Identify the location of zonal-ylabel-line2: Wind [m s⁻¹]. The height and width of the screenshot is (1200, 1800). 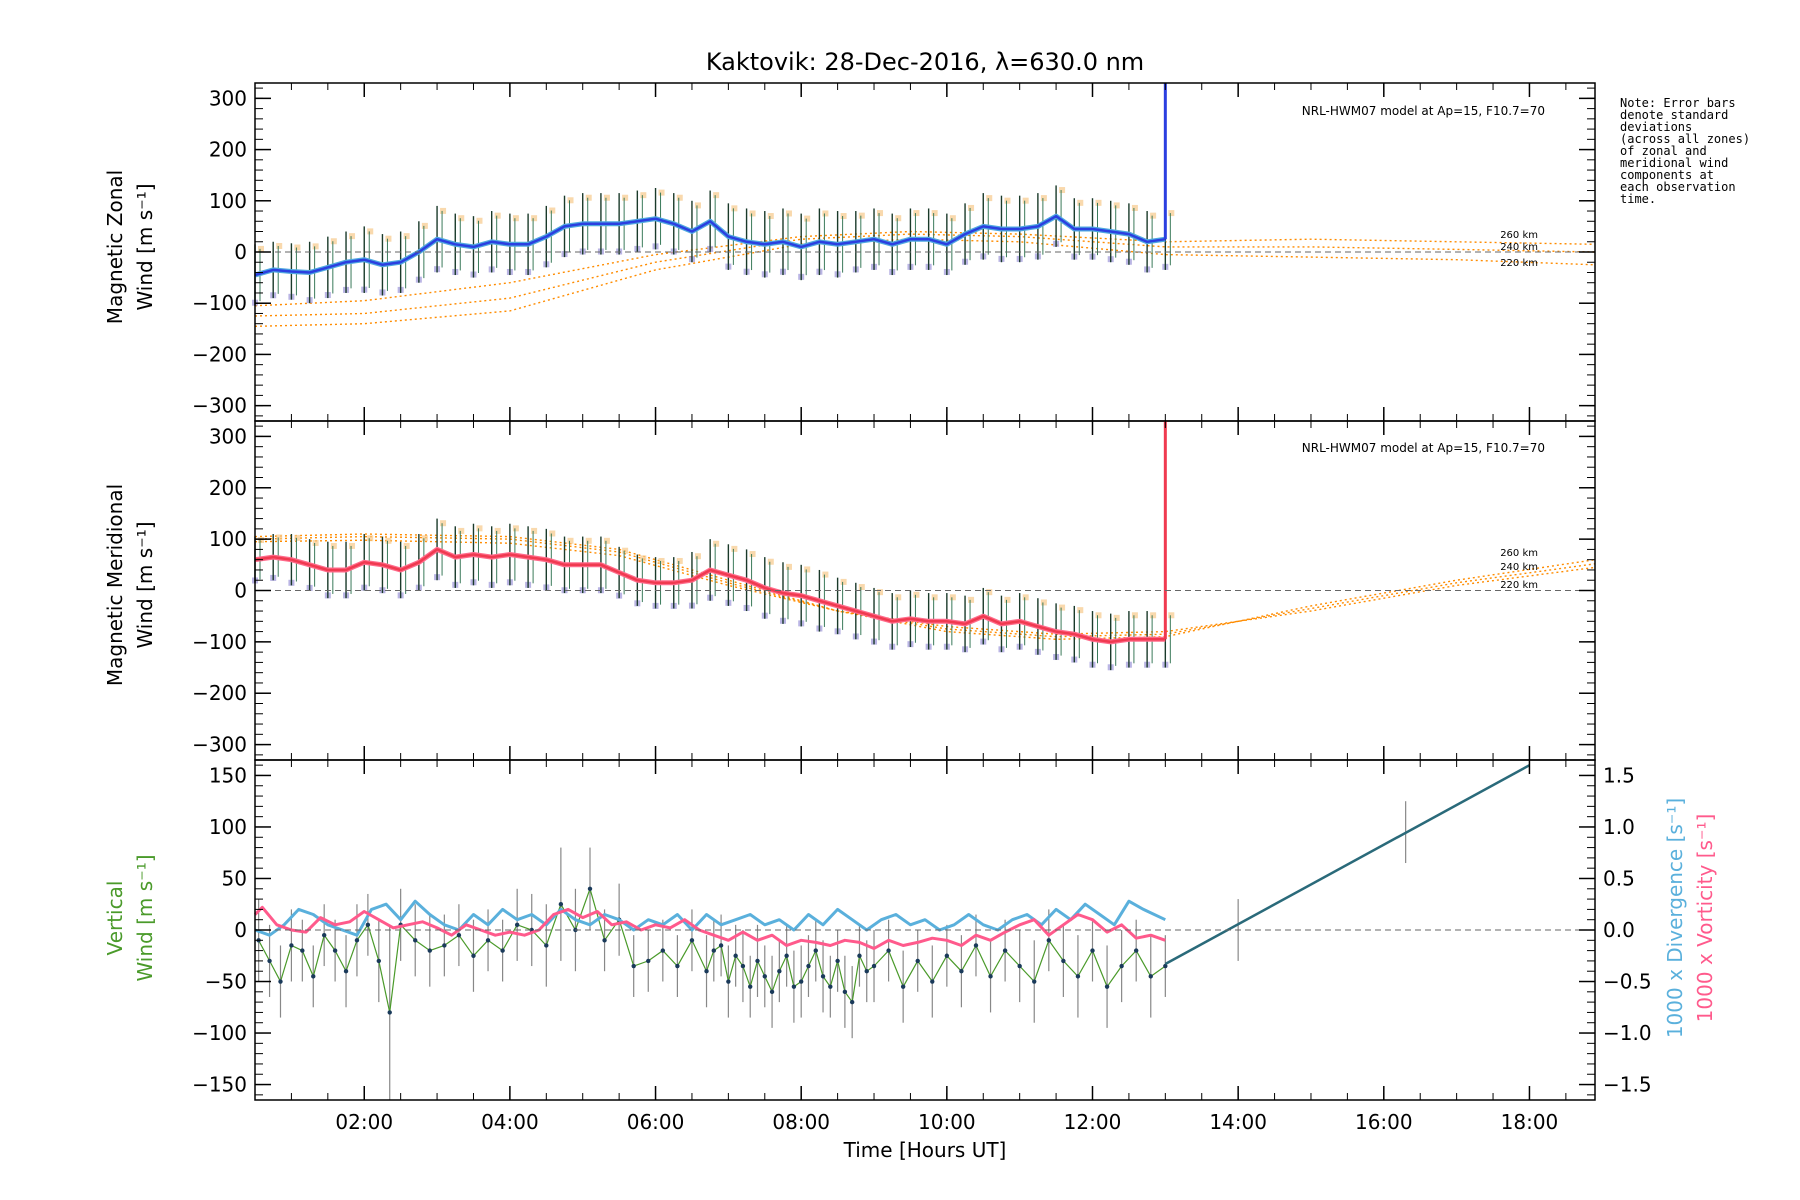
(145, 246).